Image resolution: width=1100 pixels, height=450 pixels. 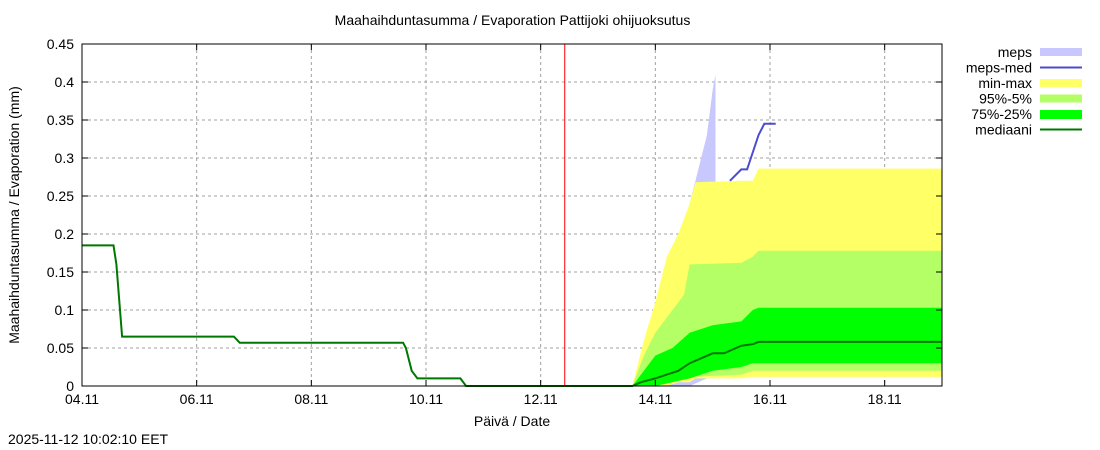 I want to click on y-tick-label: 0.1, so click(x=65, y=310).